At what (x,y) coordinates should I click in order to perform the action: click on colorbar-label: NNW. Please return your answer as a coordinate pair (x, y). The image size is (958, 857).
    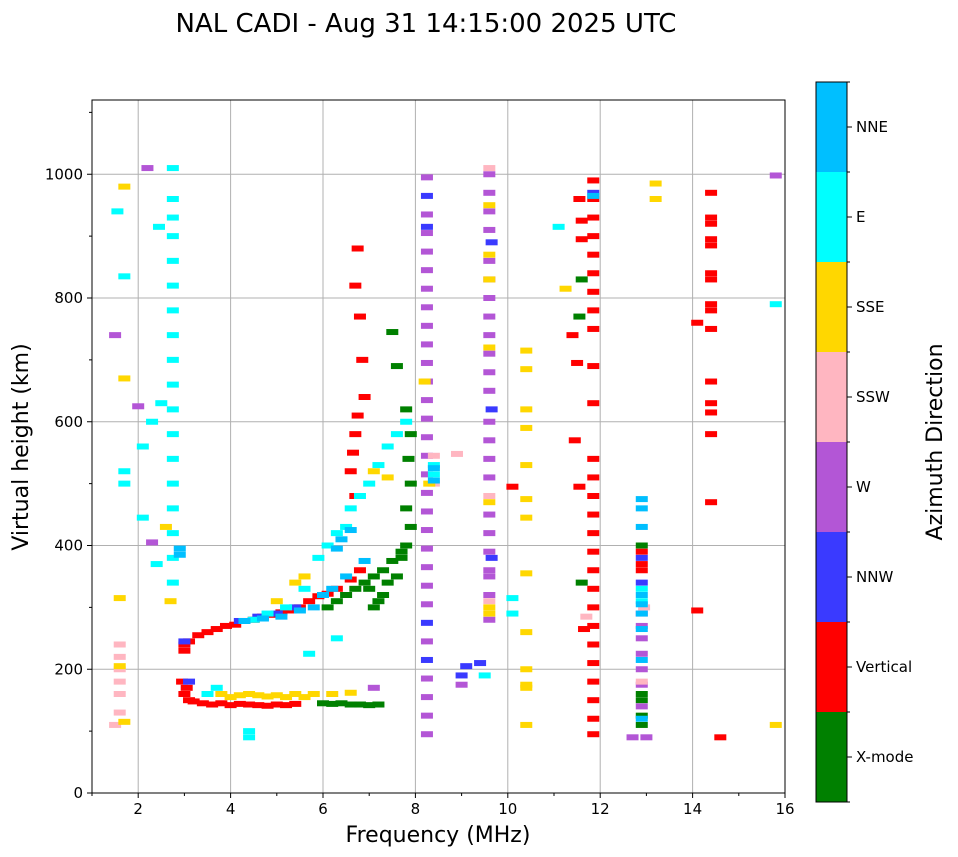
    Looking at the image, I should click on (874, 577).